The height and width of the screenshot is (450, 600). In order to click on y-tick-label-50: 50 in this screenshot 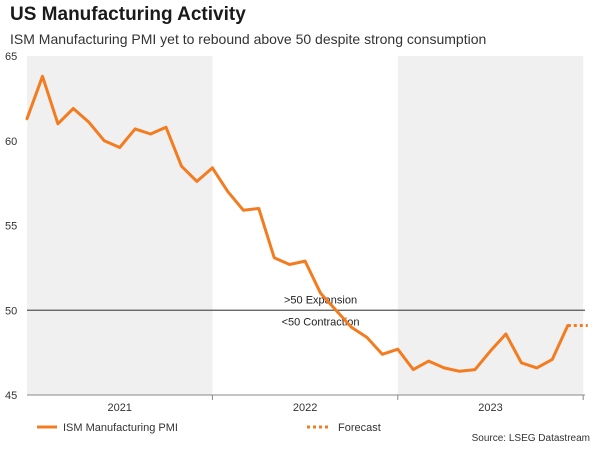, I will do `click(11, 311)`.